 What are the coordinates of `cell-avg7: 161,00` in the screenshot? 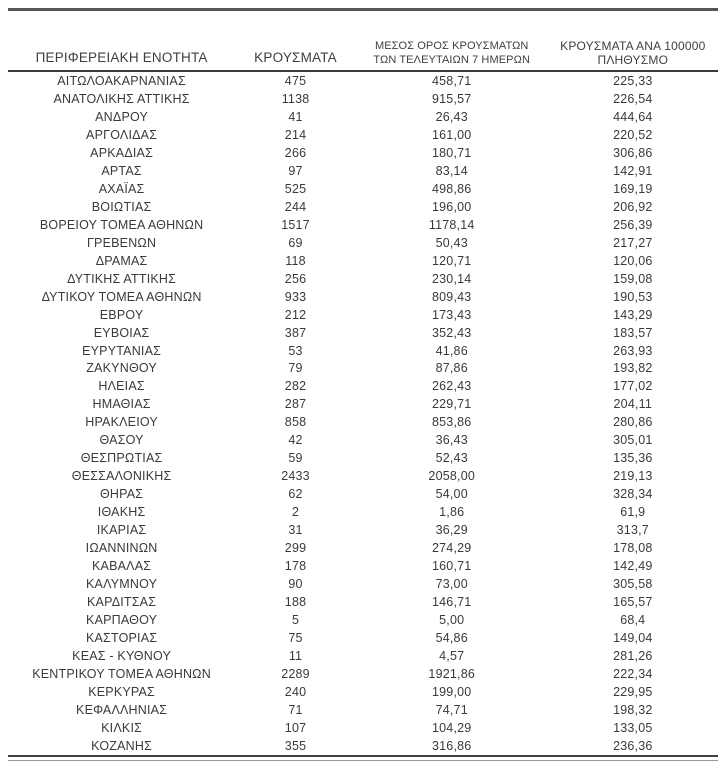 It's located at (452, 134).